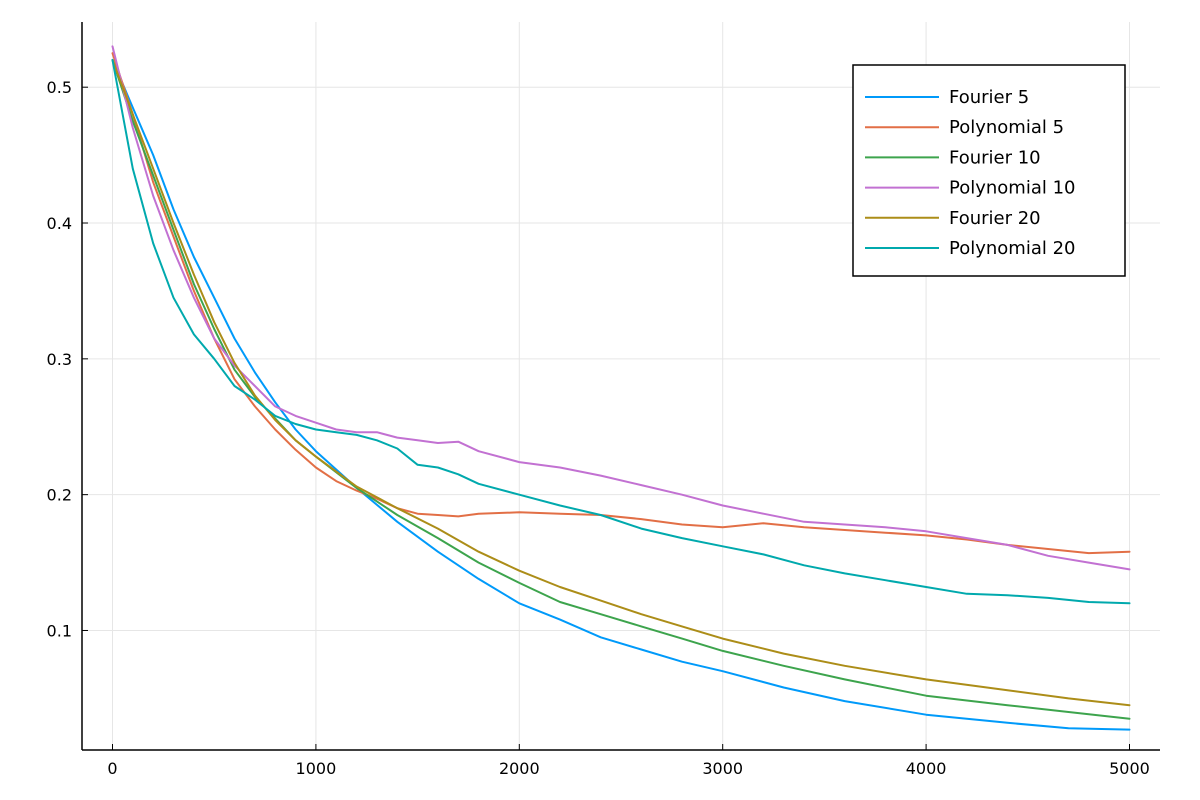 This screenshot has width=1200, height=800. Describe the element at coordinates (989, 97) in the screenshot. I see `legend-label-fourier-5: Fourier 5` at that location.